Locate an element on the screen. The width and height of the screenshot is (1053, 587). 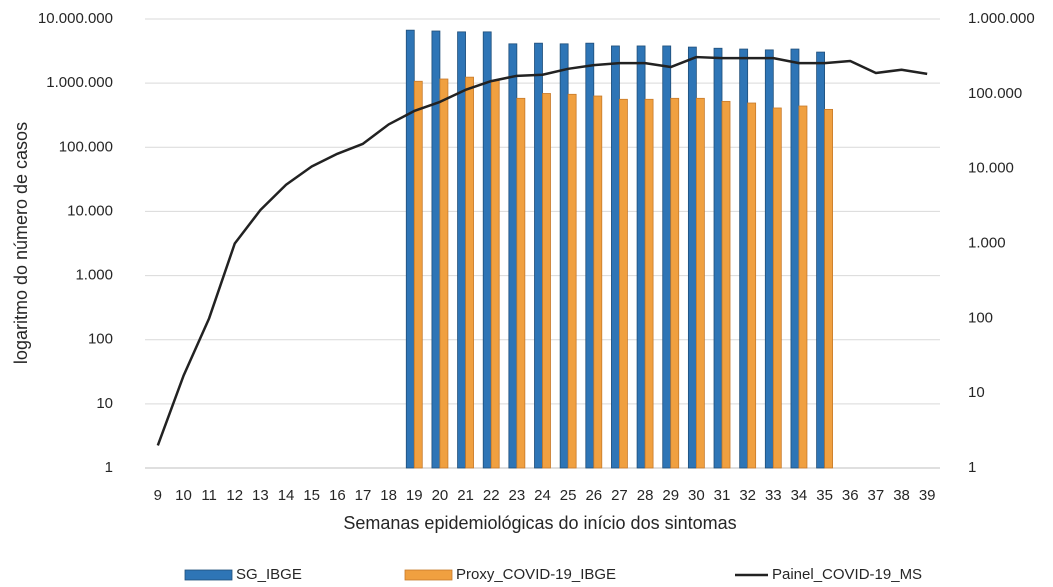
x-tick-label: 21 is located at coordinates (465, 495).